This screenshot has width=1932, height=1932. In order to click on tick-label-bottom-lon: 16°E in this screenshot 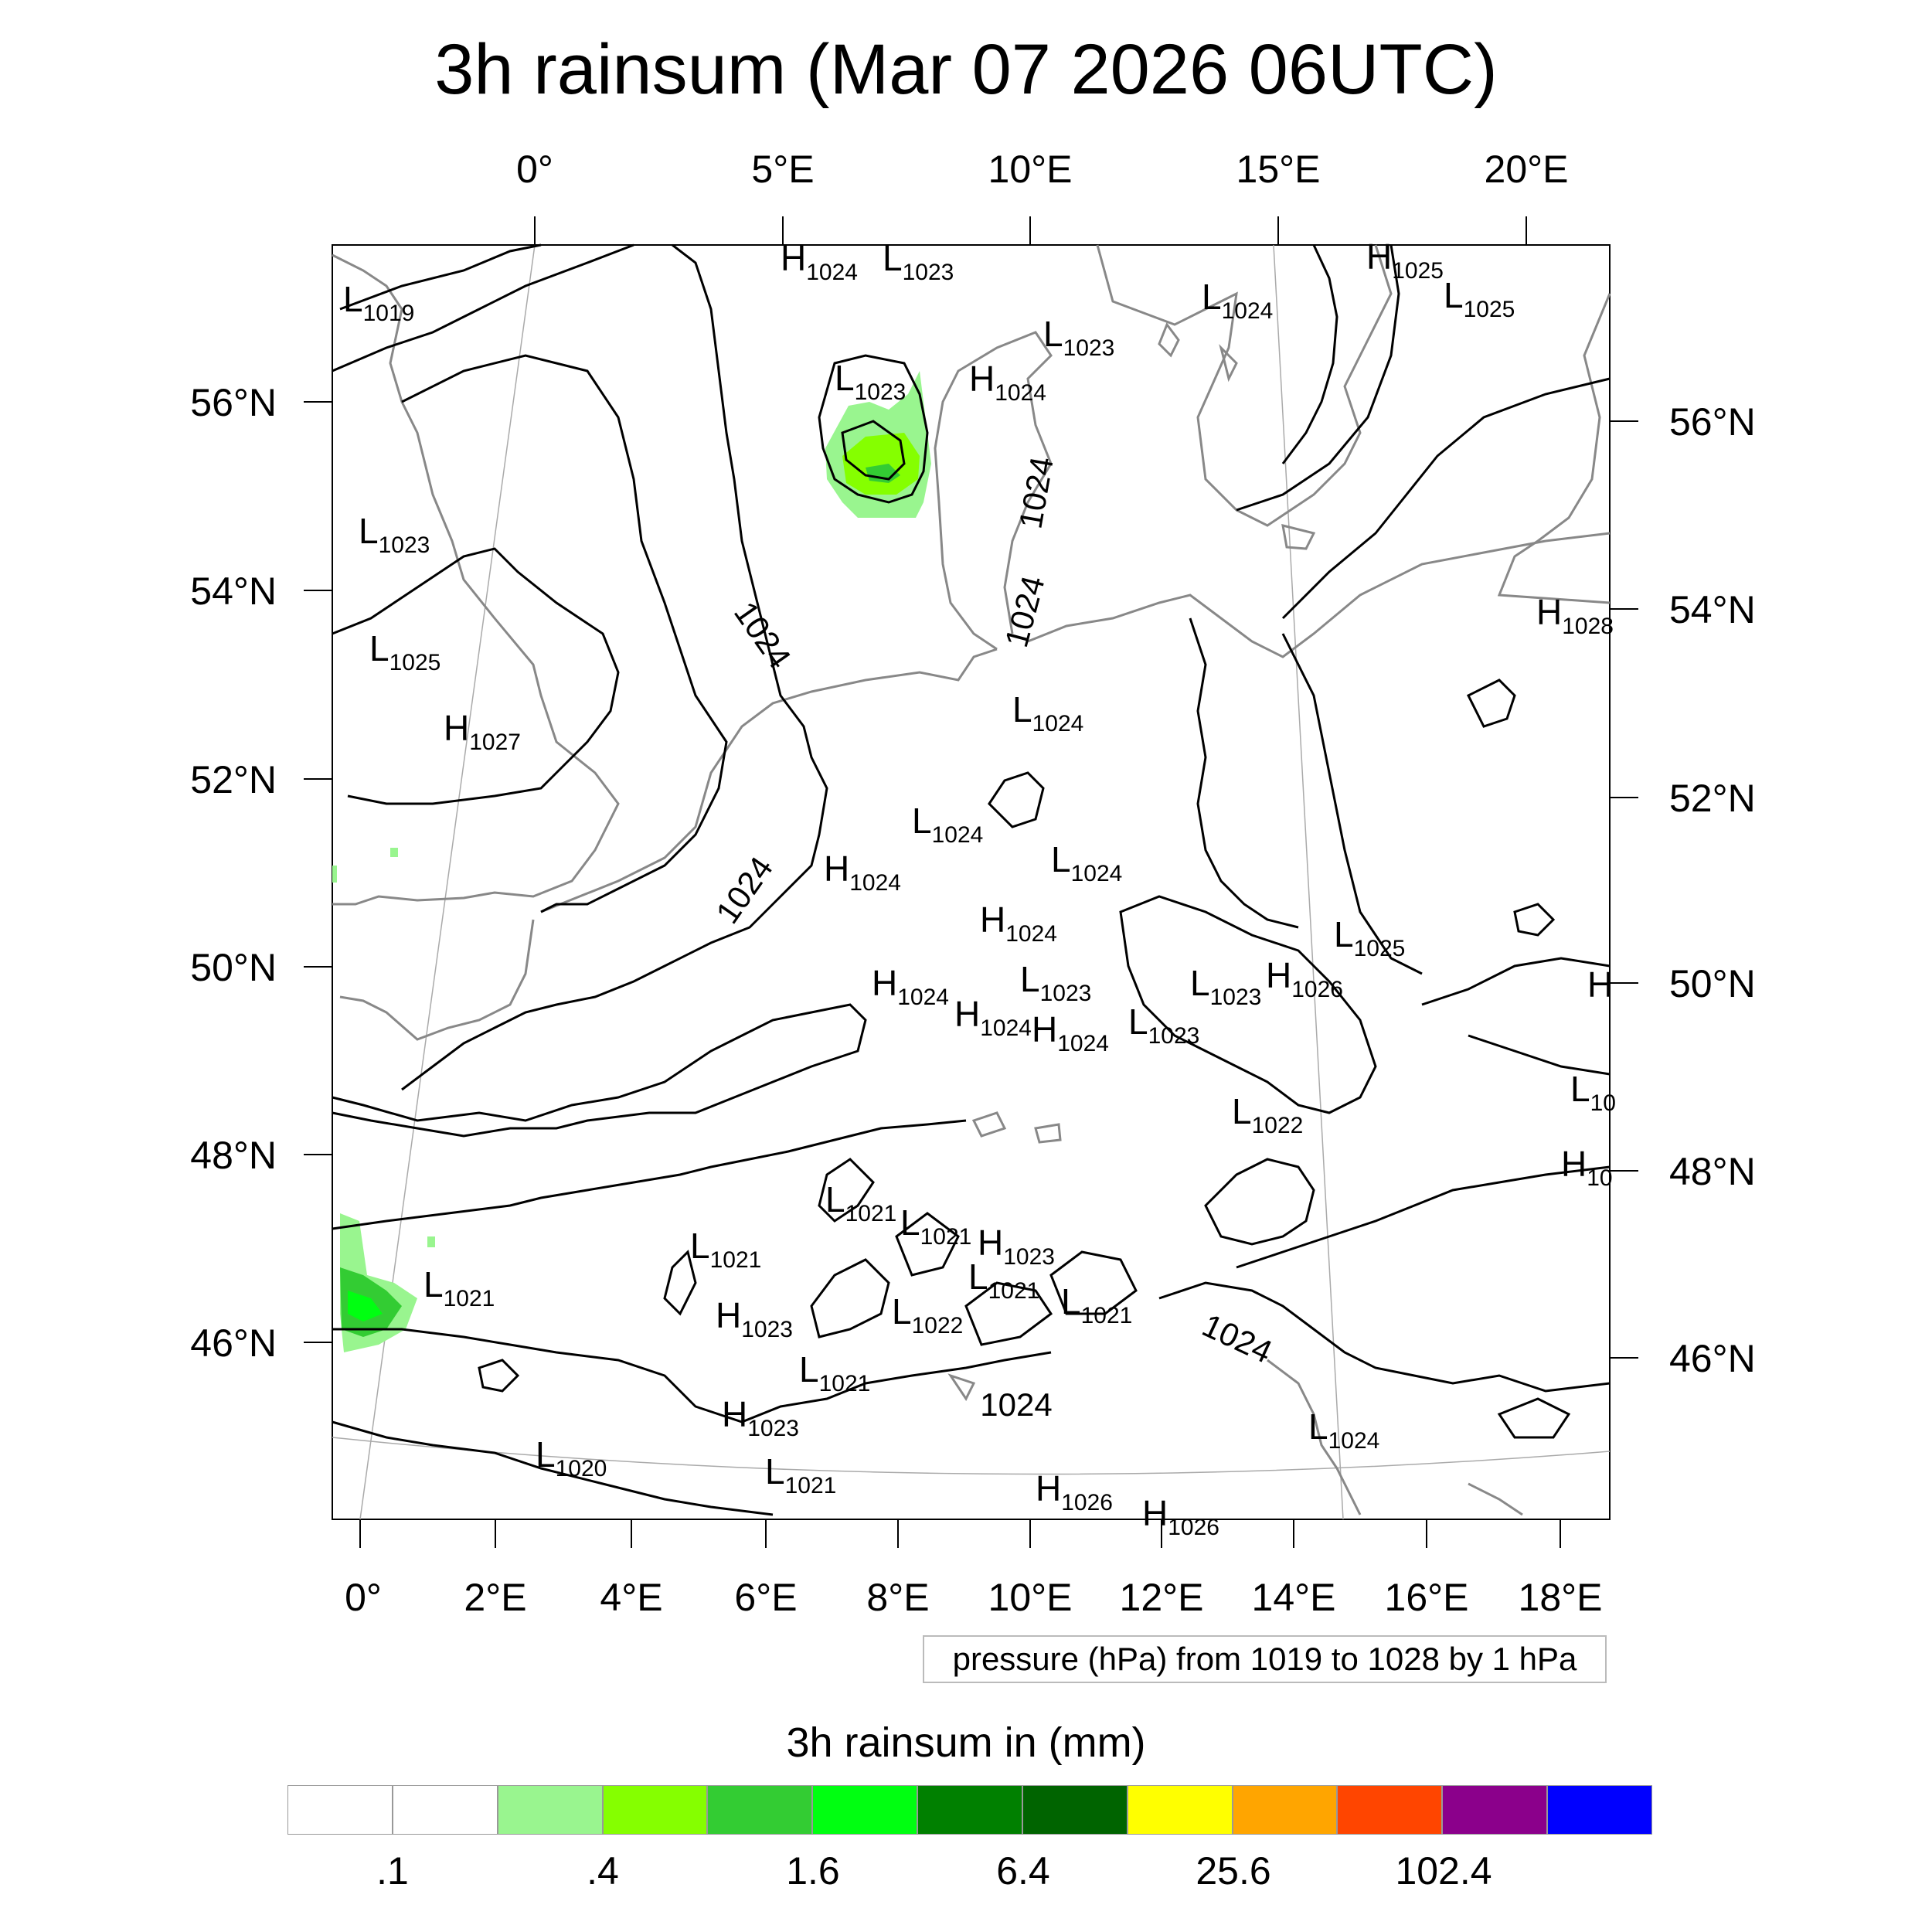, I will do `click(1427, 1598)`.